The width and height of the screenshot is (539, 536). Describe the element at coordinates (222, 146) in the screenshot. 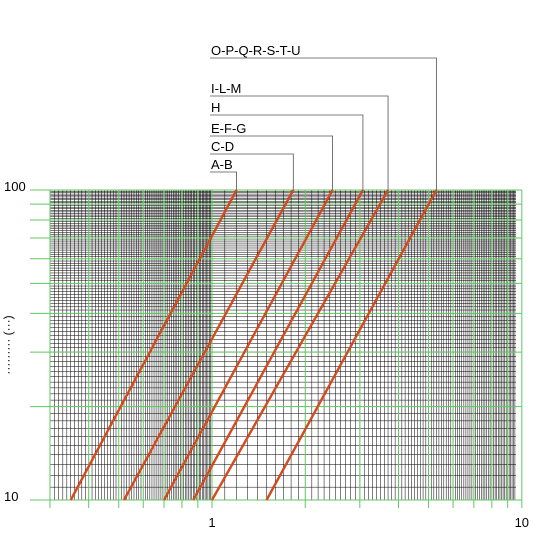

I see `series-label: C-D` at that location.